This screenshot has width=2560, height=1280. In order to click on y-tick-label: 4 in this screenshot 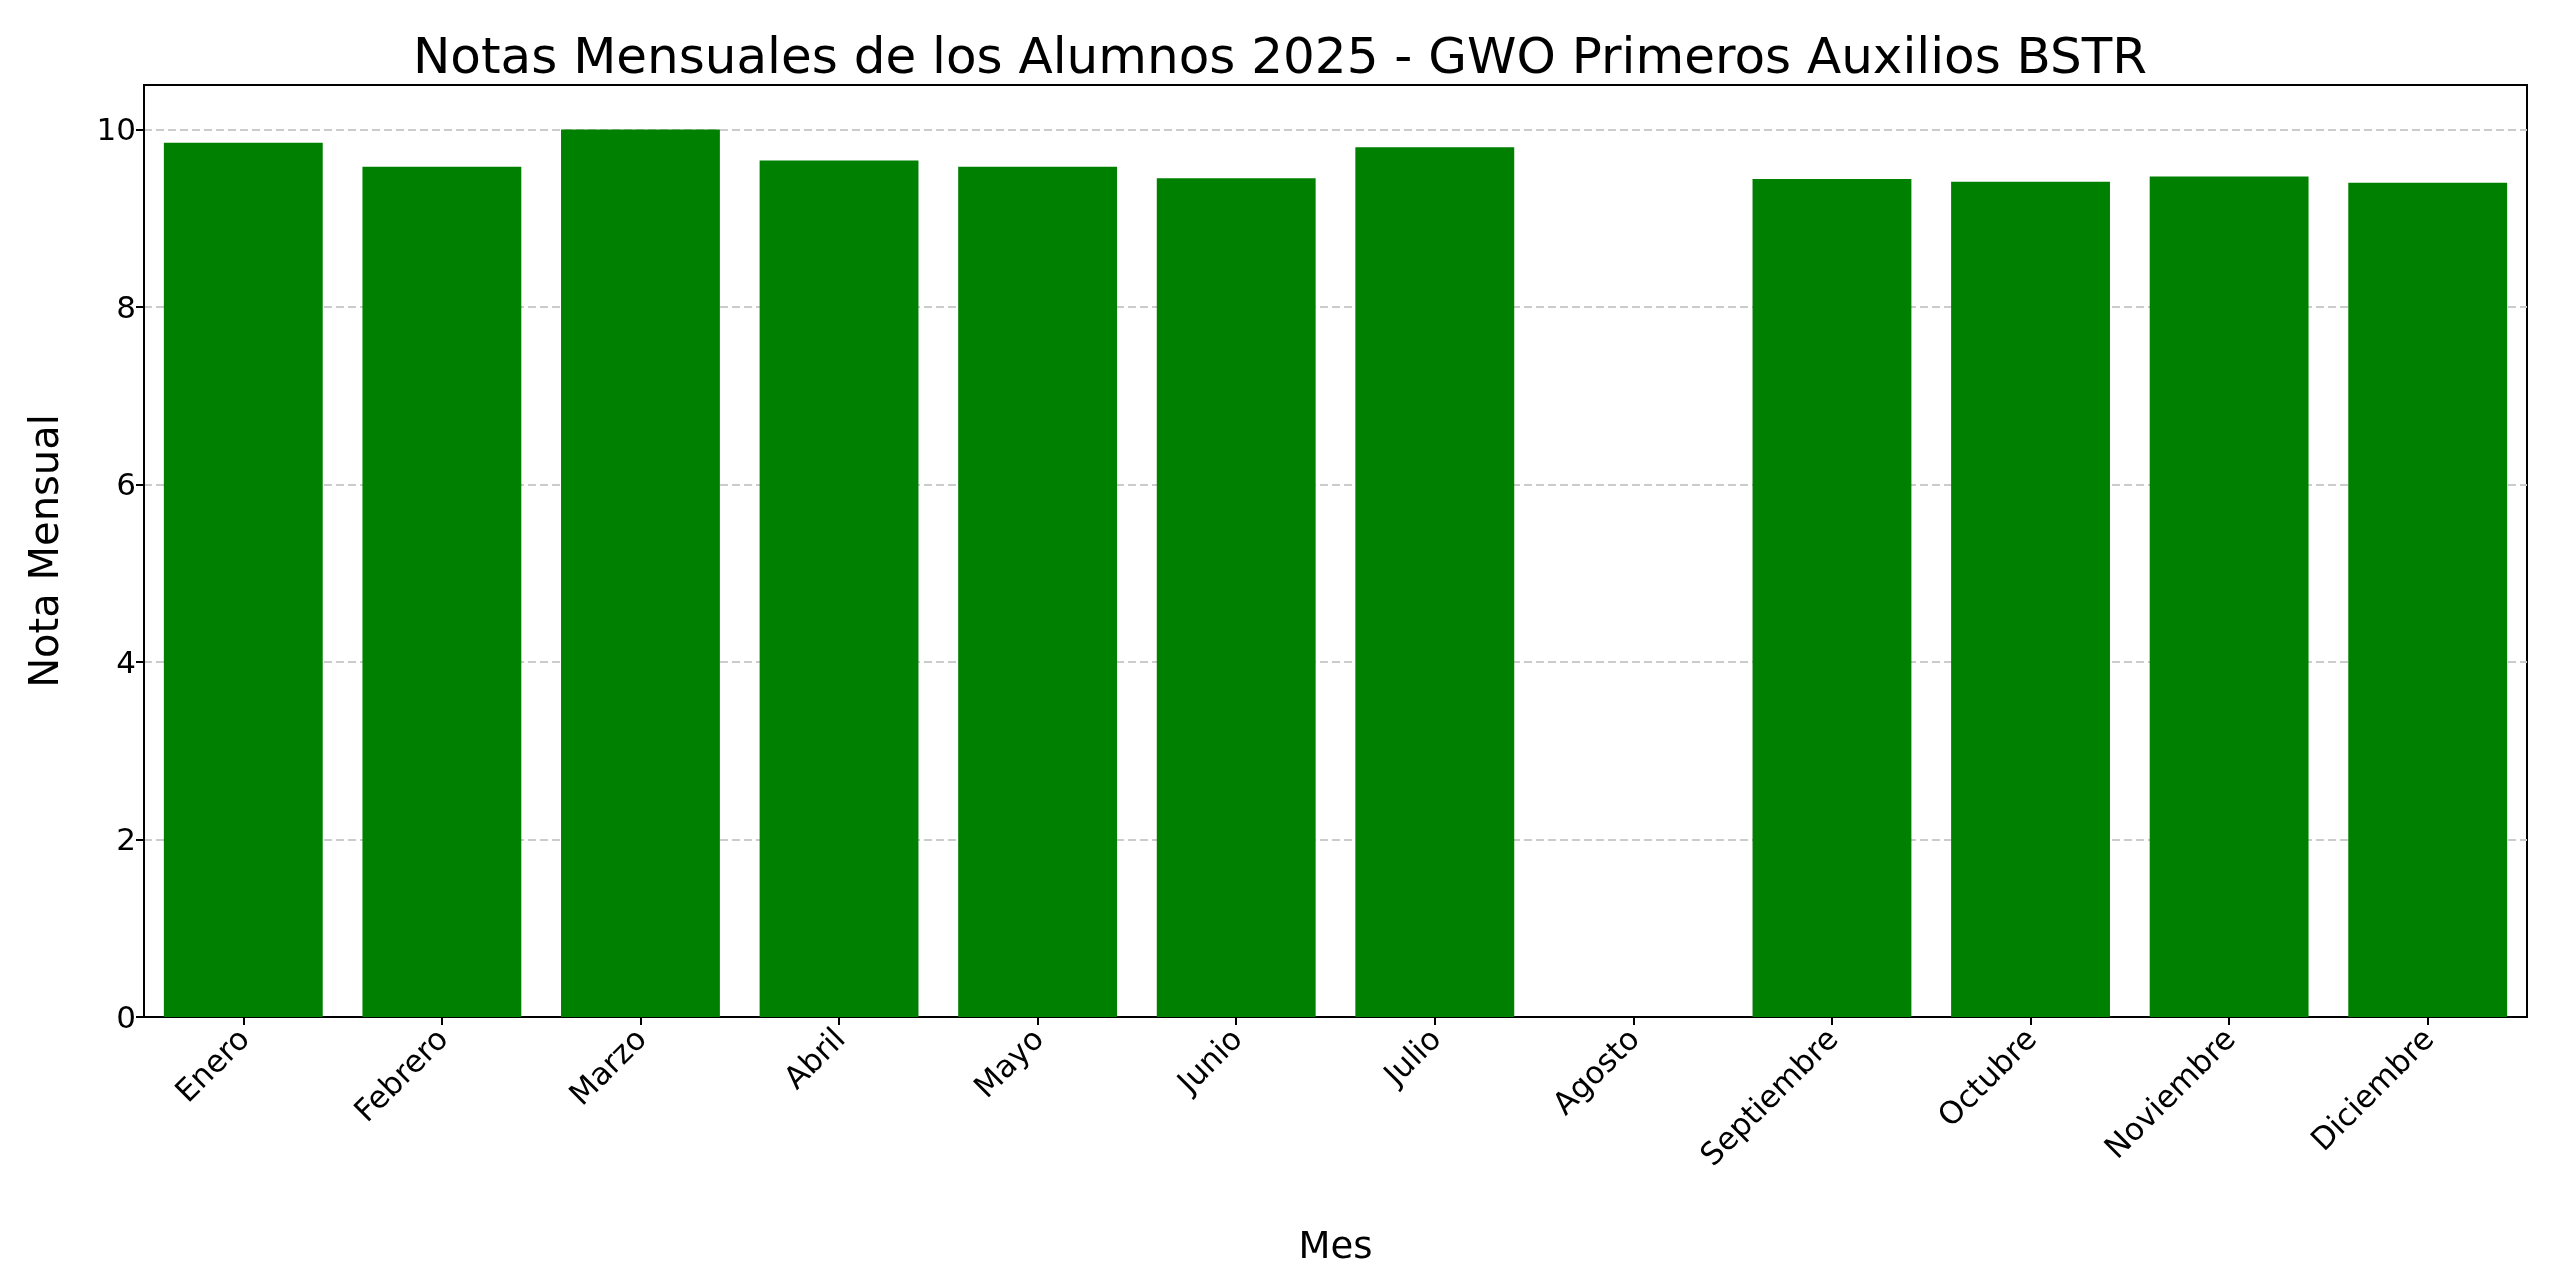, I will do `click(126, 661)`.